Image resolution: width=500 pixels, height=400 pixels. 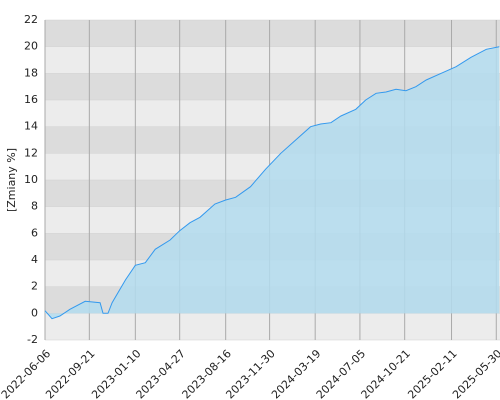 What do you see at coordinates (31, 99) in the screenshot?
I see `y-tick-label: 16` at bounding box center [31, 99].